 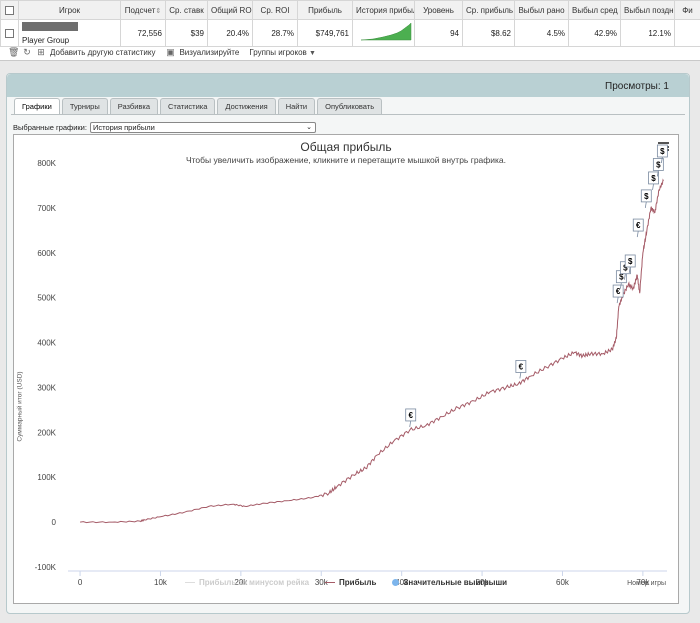 What do you see at coordinates (69, 10) in the screenshot?
I see `header-player: Игрок` at bounding box center [69, 10].